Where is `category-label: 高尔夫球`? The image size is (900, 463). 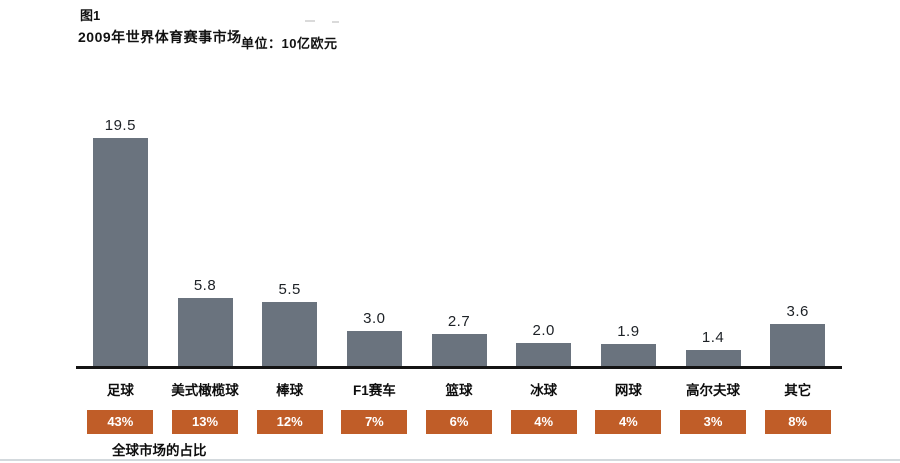 category-label: 高尔夫球 is located at coordinates (713, 390).